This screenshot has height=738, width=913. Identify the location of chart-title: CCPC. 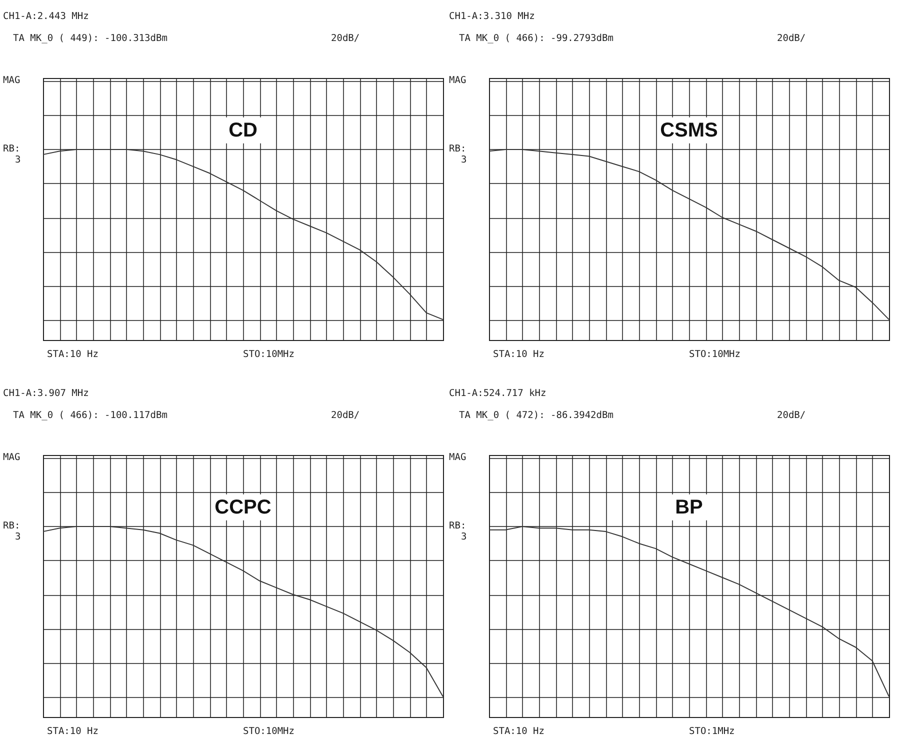
(243, 507).